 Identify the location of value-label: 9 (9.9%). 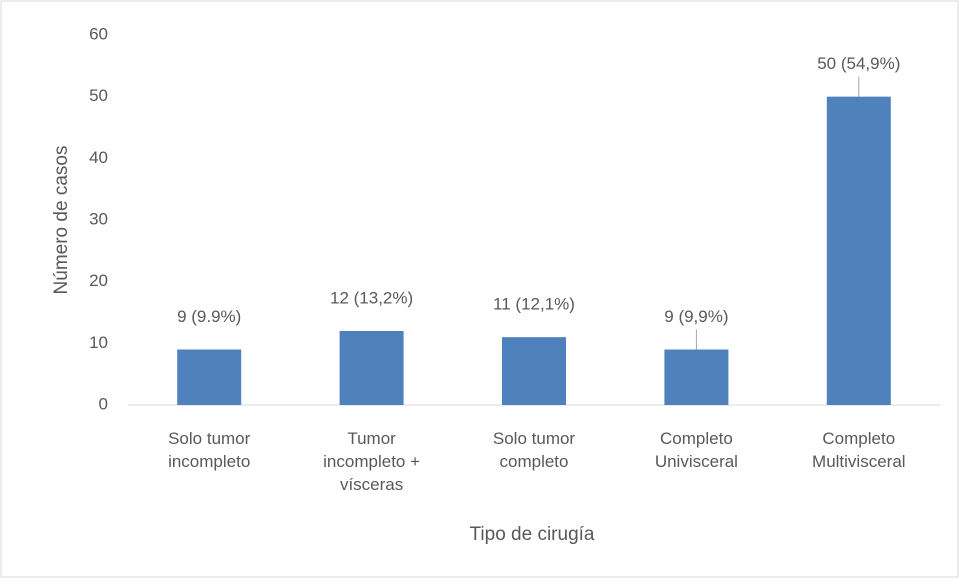
(209, 316).